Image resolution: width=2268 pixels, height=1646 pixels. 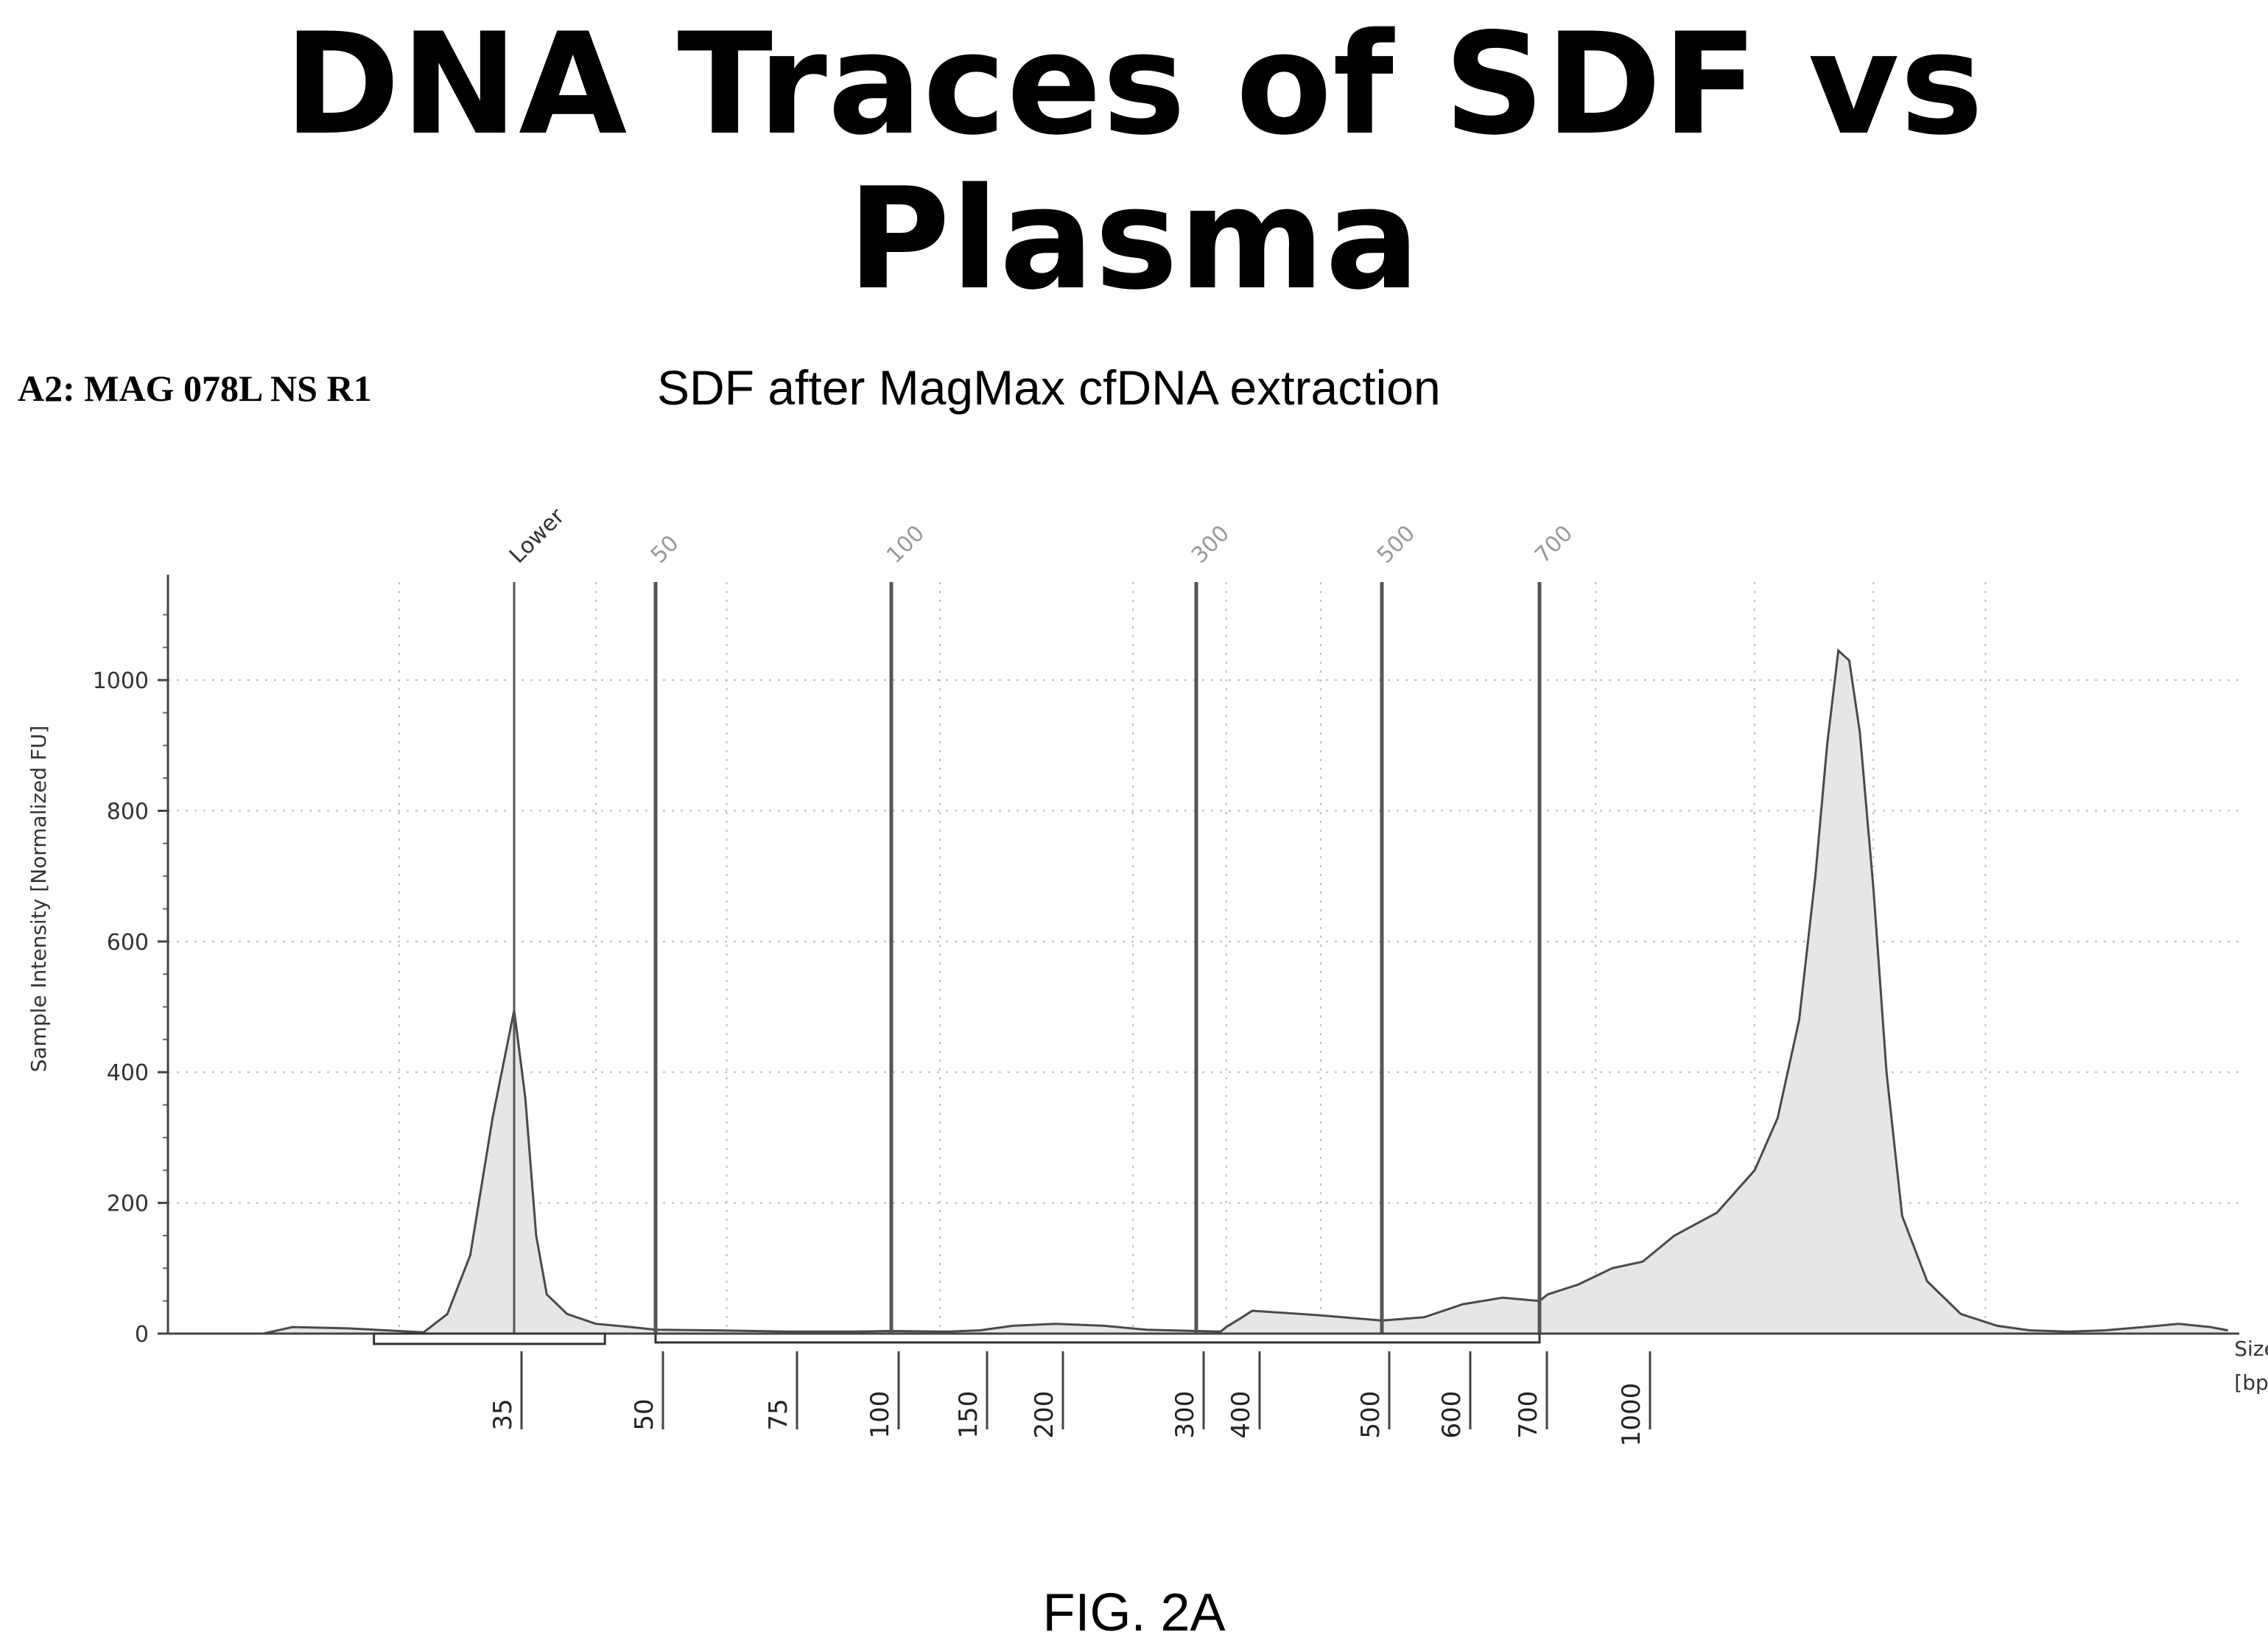 What do you see at coordinates (968, 1415) in the screenshot?
I see `ladder-label: 150` at bounding box center [968, 1415].